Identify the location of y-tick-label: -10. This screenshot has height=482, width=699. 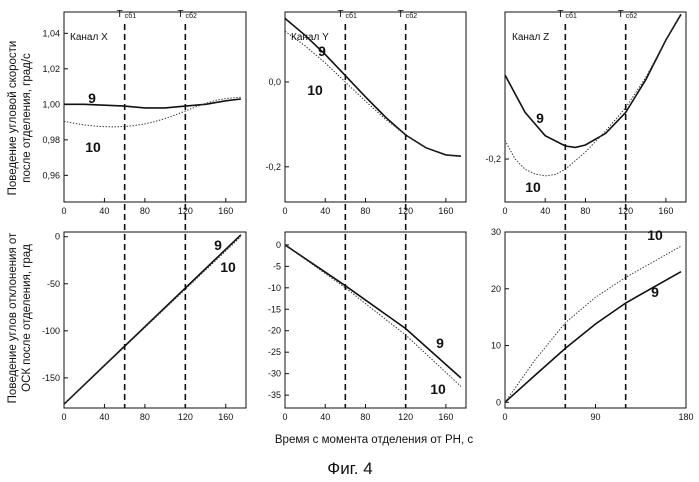
(274, 288).